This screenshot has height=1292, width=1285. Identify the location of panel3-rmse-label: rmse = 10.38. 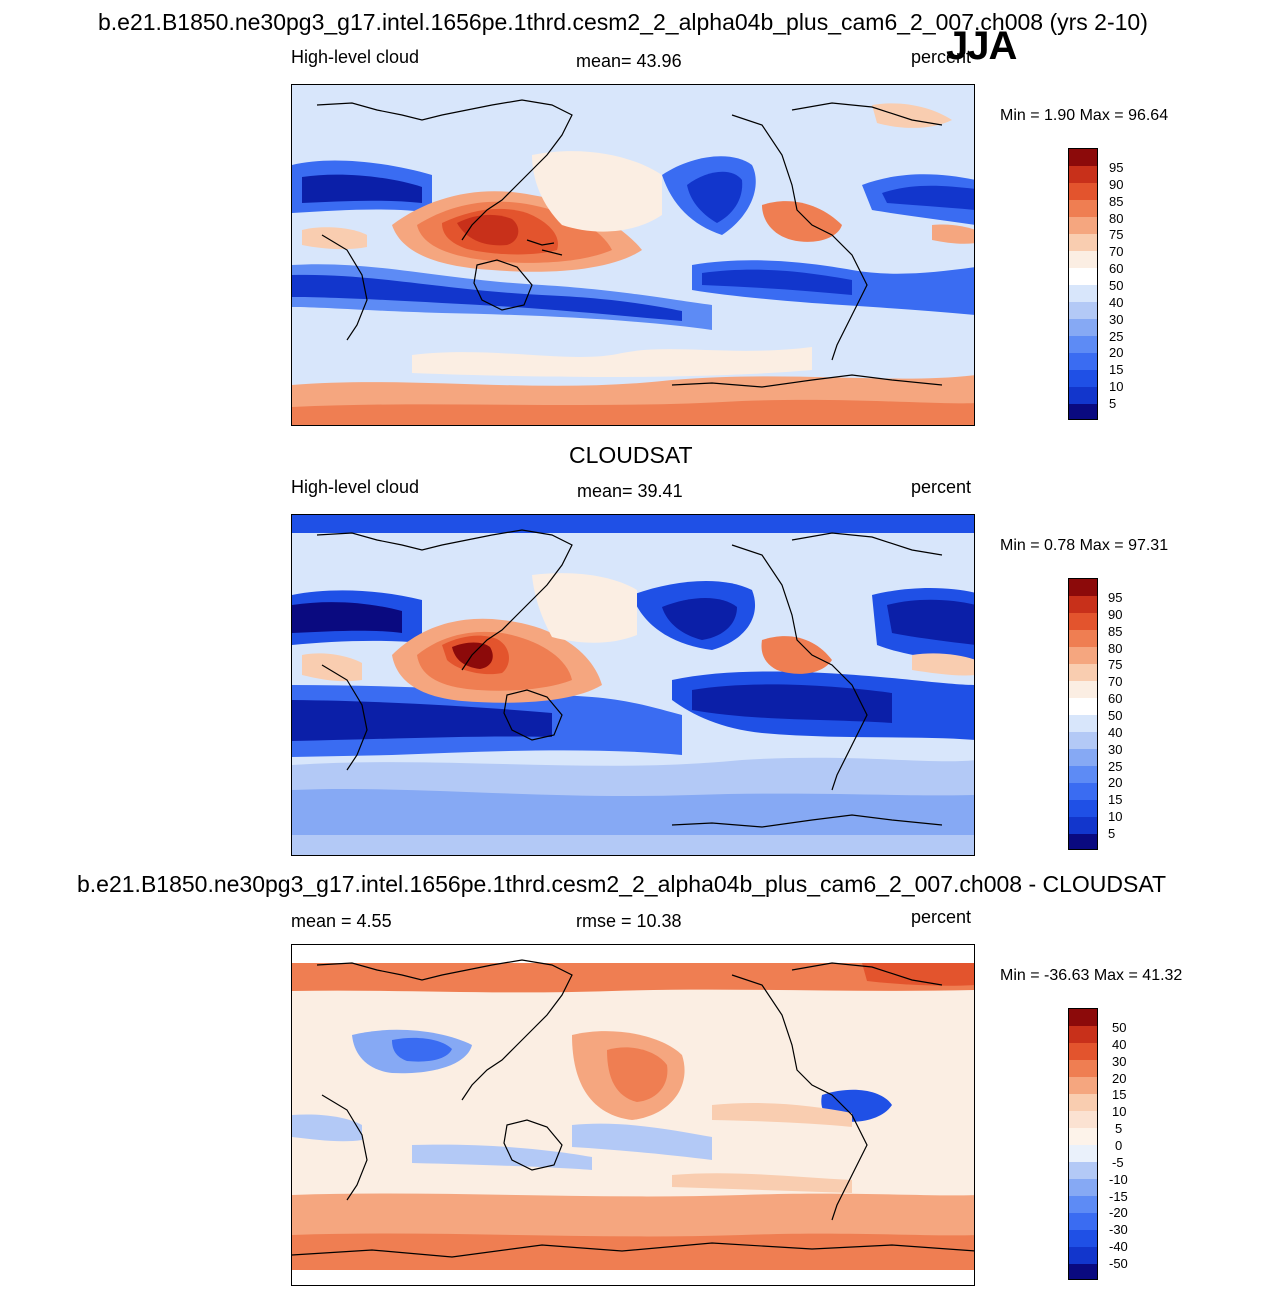
(629, 921).